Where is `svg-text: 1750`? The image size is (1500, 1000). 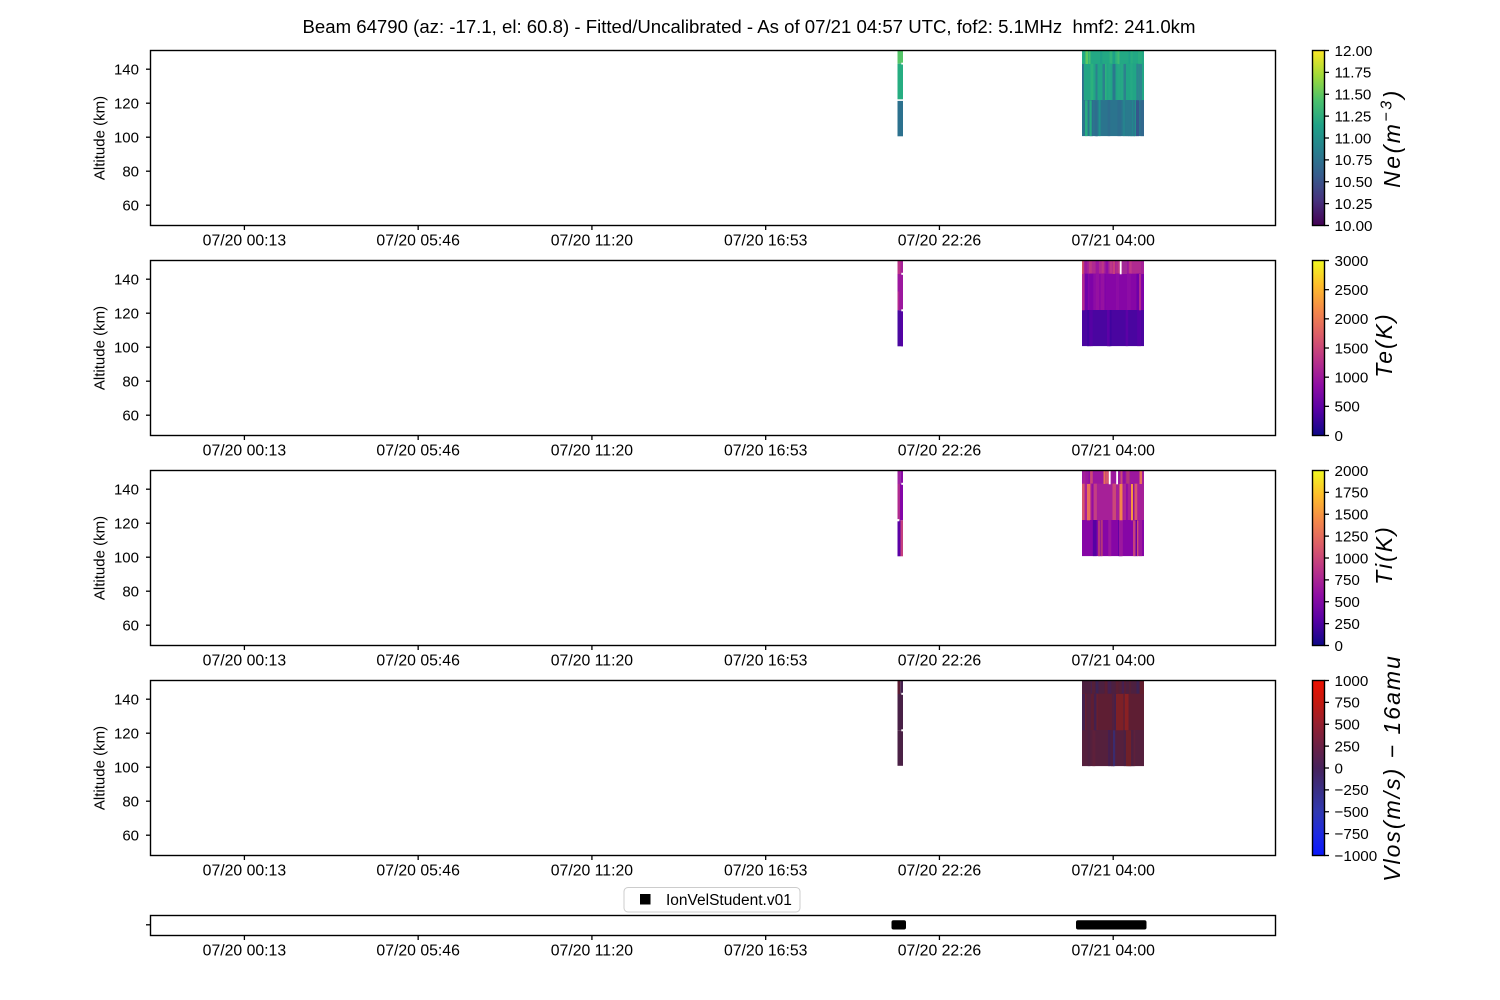
svg-text: 1750 is located at coordinates (1352, 493).